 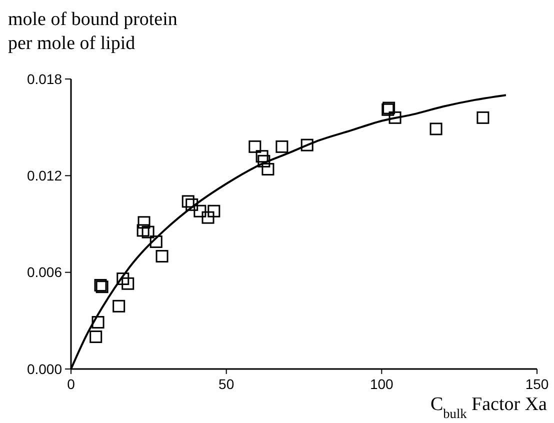 What do you see at coordinates (489, 407) in the screenshot?
I see `x-axis-title: C$_{bulk}$ Factor Xa` at bounding box center [489, 407].